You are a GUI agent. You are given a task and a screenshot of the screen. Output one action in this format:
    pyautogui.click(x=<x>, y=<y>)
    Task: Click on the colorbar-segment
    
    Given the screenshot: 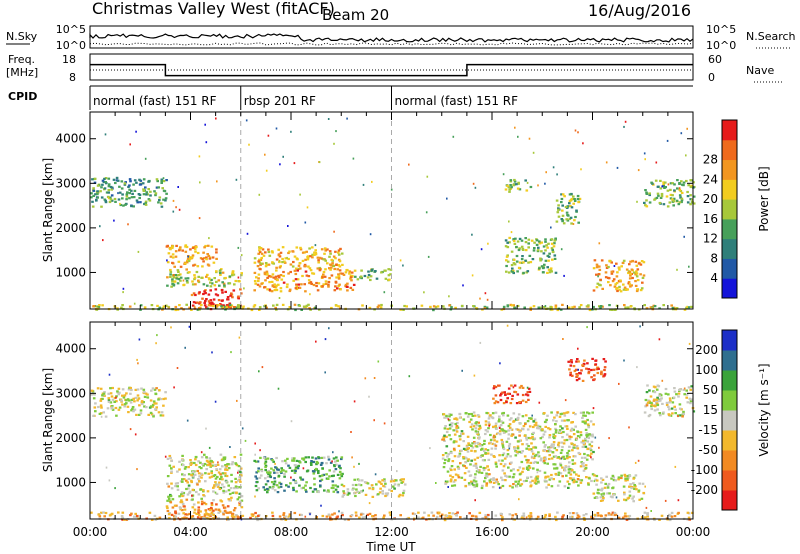 What is the action you would take?
    pyautogui.click(x=729, y=420)
    